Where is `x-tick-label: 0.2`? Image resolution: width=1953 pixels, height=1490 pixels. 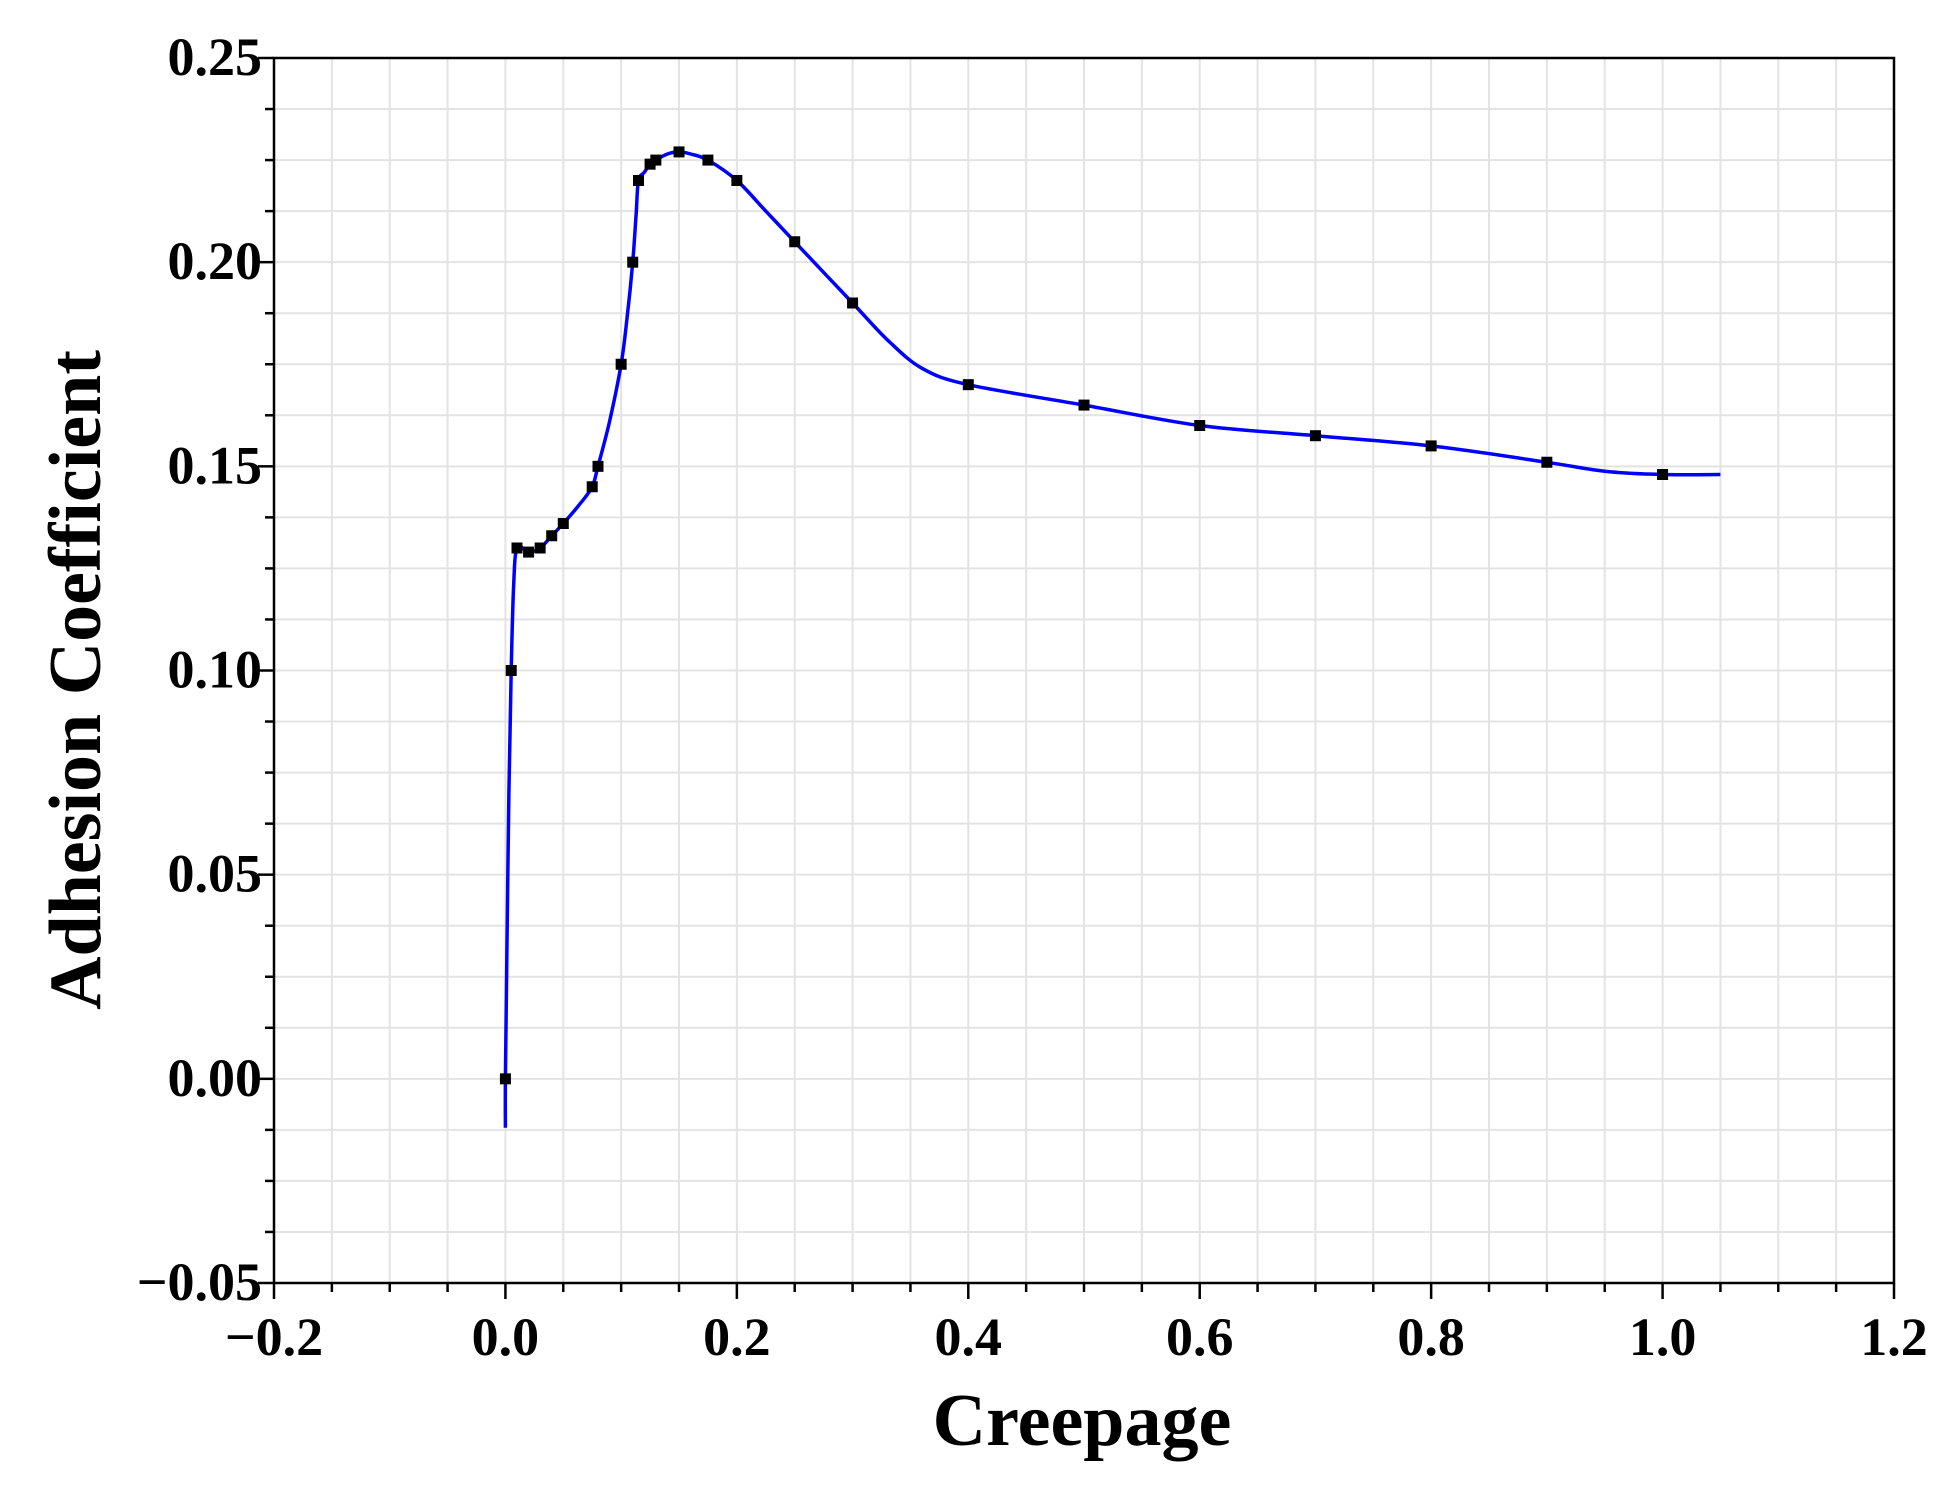
x-tick-label: 0.2 is located at coordinates (737, 1337).